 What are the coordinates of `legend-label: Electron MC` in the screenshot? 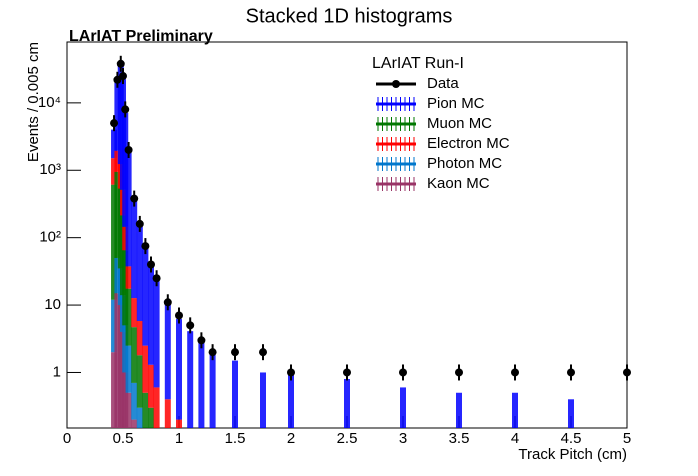 It's located at (468, 143).